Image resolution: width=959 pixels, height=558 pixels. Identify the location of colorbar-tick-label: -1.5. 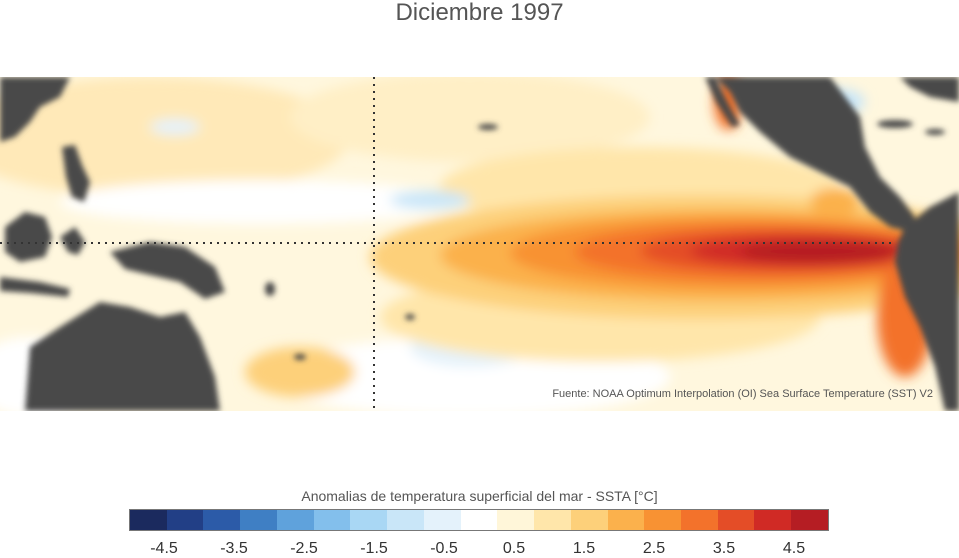
(374, 548).